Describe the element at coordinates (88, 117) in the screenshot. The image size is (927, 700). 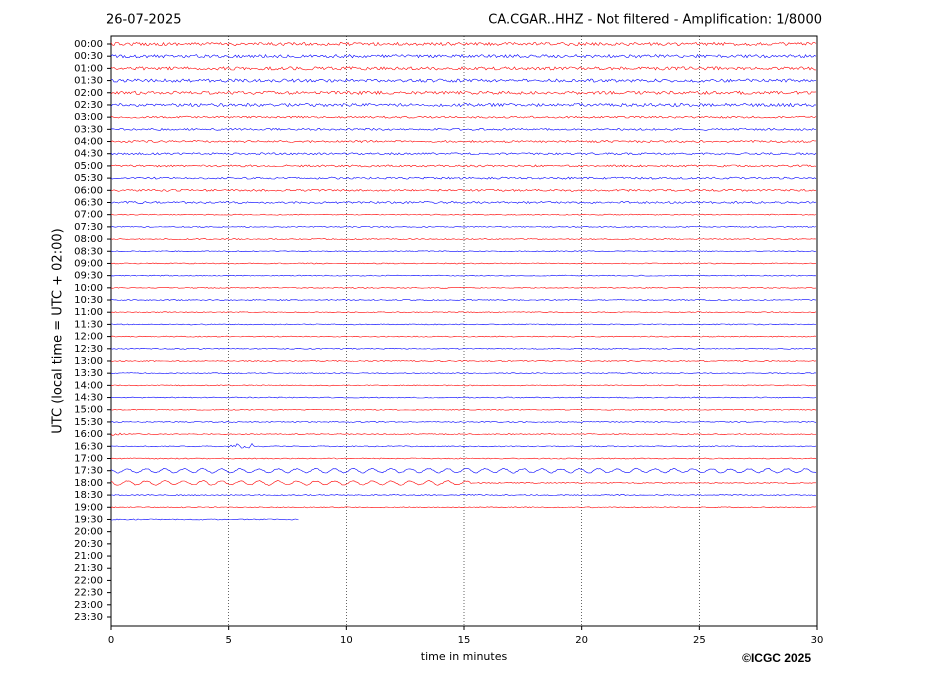
I see `y-tick-label: 03:00` at that location.